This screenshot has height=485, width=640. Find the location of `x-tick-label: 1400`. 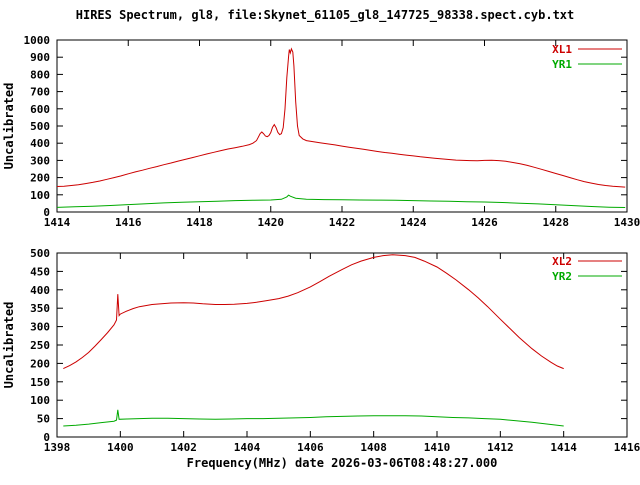

x-tick-label: 1400 is located at coordinates (120, 447).